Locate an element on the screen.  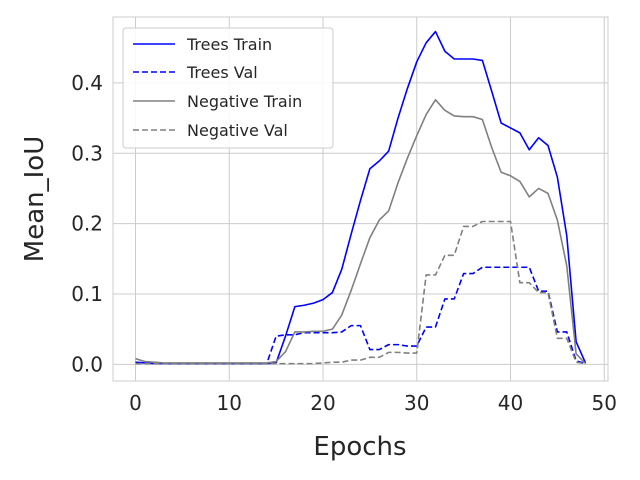
legend-label-negative-val: Negative Val is located at coordinates (237, 130).